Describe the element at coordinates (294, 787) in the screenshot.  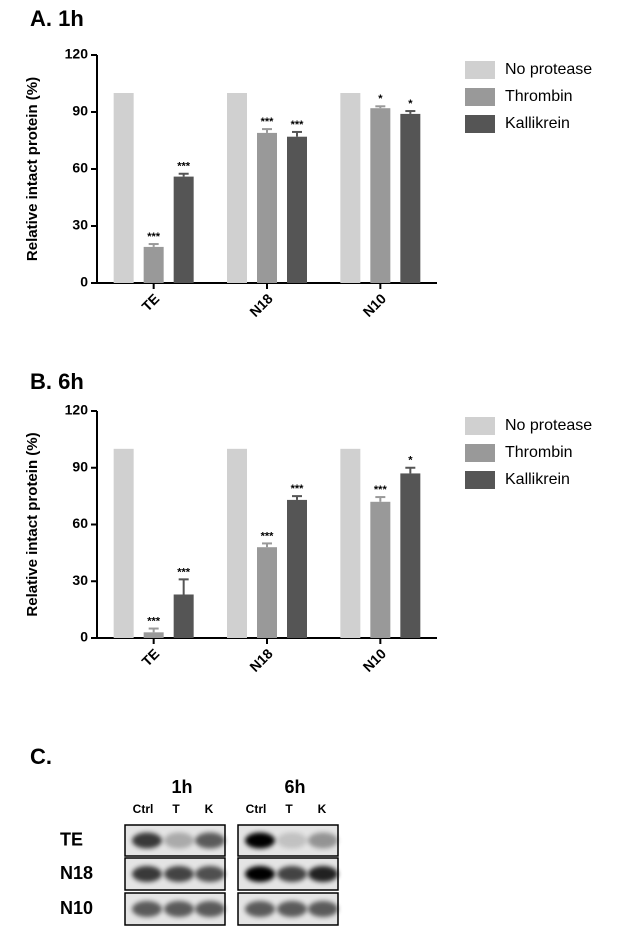
I see `time-label: 6h` at that location.